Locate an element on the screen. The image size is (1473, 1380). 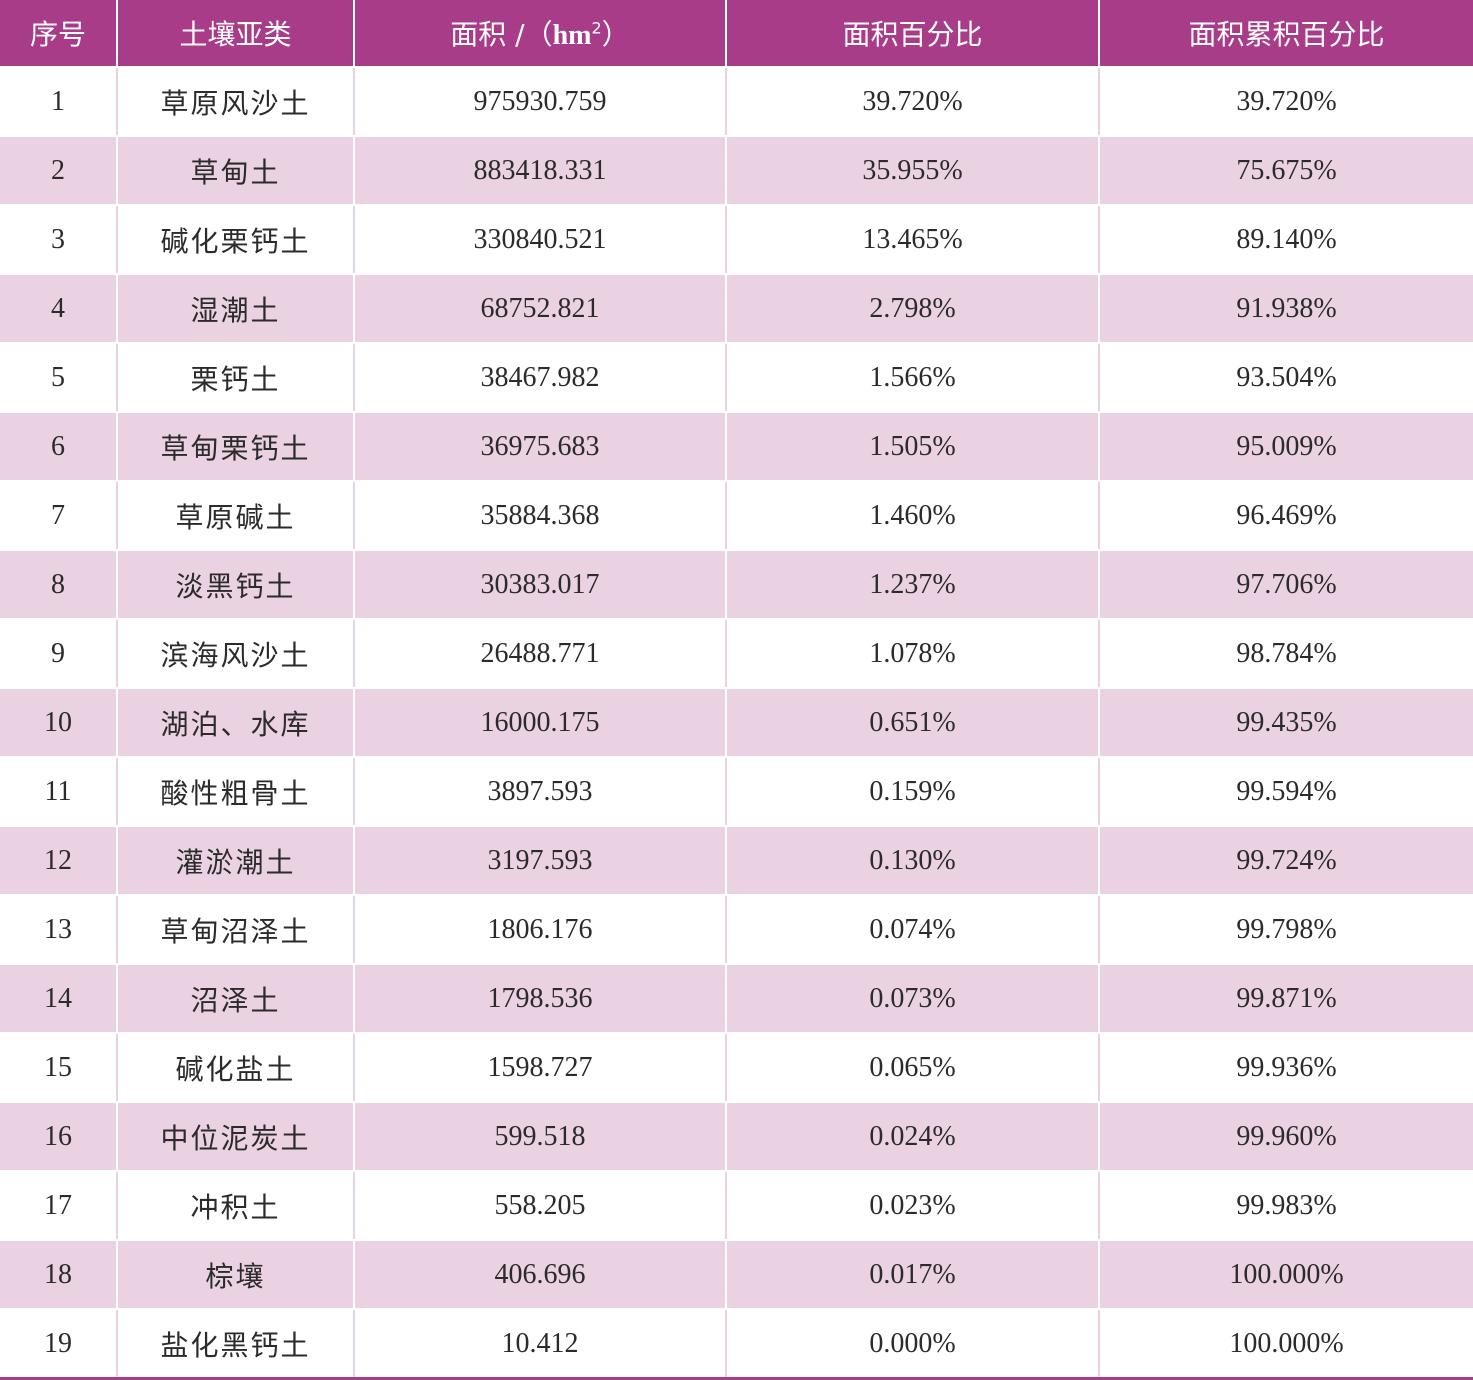
table-row: 13 草甸沼泽土 1806.176 0.074% 99.798% is located at coordinates (736, 930).